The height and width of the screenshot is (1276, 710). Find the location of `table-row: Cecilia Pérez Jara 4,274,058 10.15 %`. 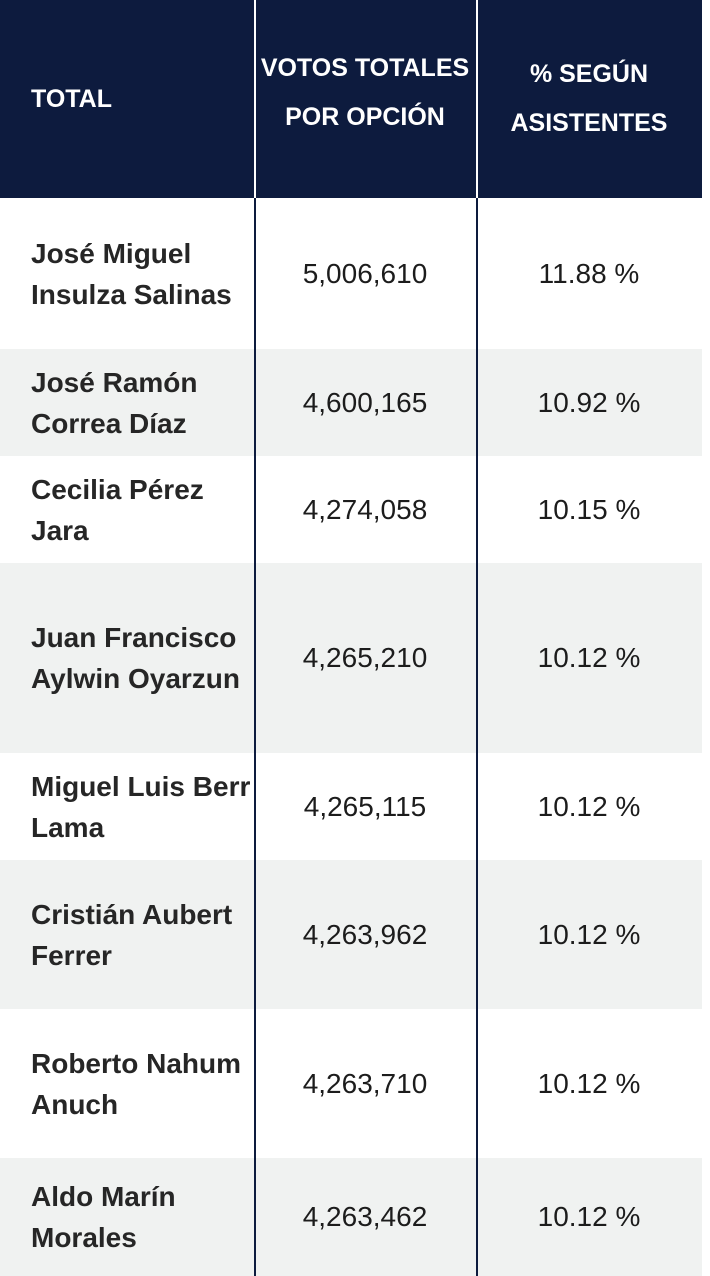

table-row: Cecilia Pérez Jara 4,274,058 10.15 % is located at coordinates (351, 509).